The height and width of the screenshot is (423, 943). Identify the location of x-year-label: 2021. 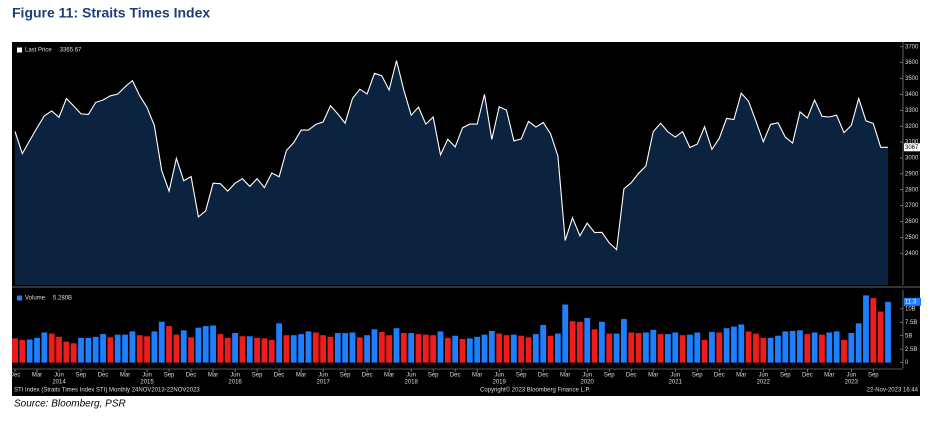
(676, 383).